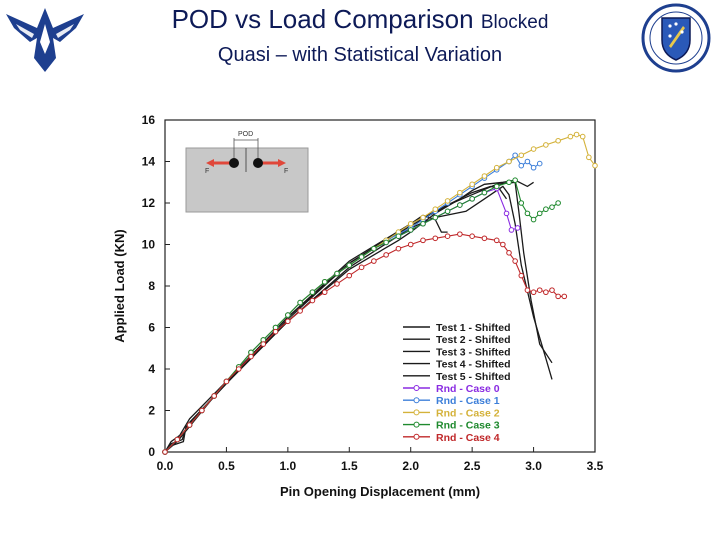 This screenshot has width=720, height=540. I want to click on slide-title: POD vs Load Comparison Blocked, so click(360, 19).